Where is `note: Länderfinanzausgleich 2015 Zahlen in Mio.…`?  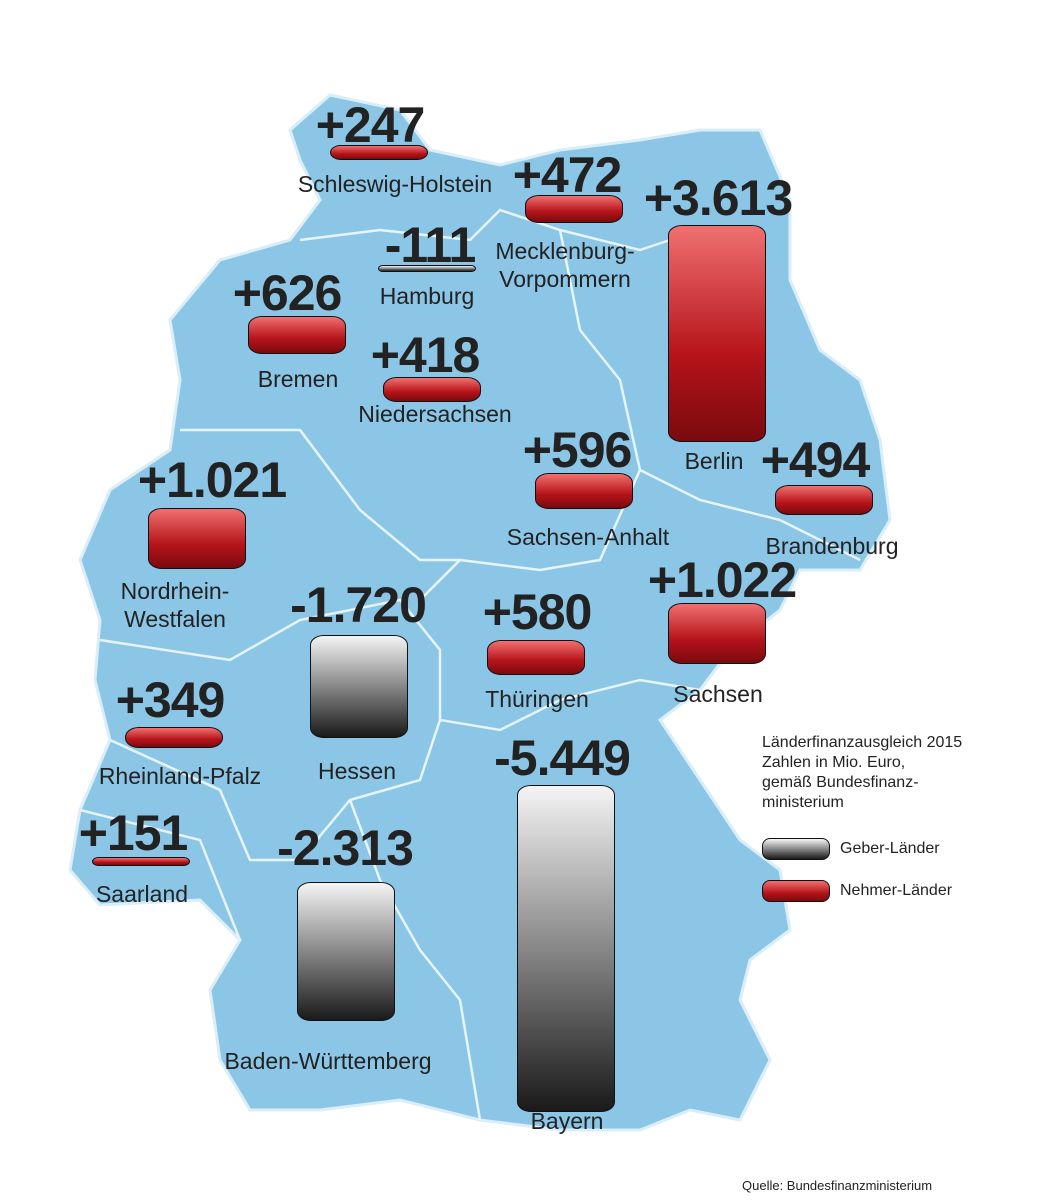 note: Länderfinanzausgleich 2015 Zahlen in Mio.… is located at coordinates (862, 773).